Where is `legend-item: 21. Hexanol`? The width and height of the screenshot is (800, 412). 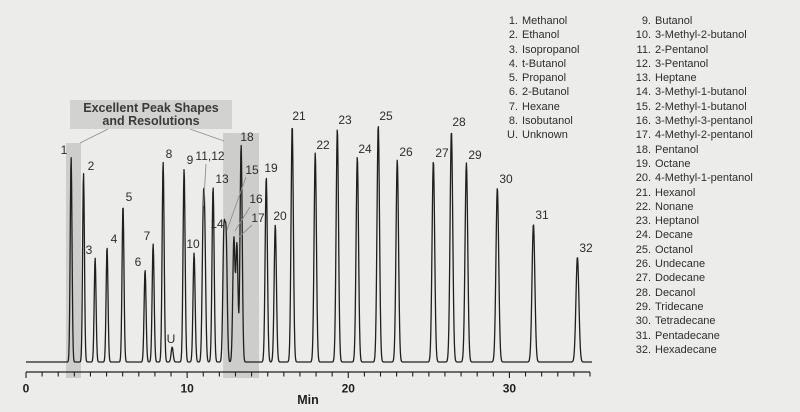
legend-item: 21. Hexanol is located at coordinates (691, 193).